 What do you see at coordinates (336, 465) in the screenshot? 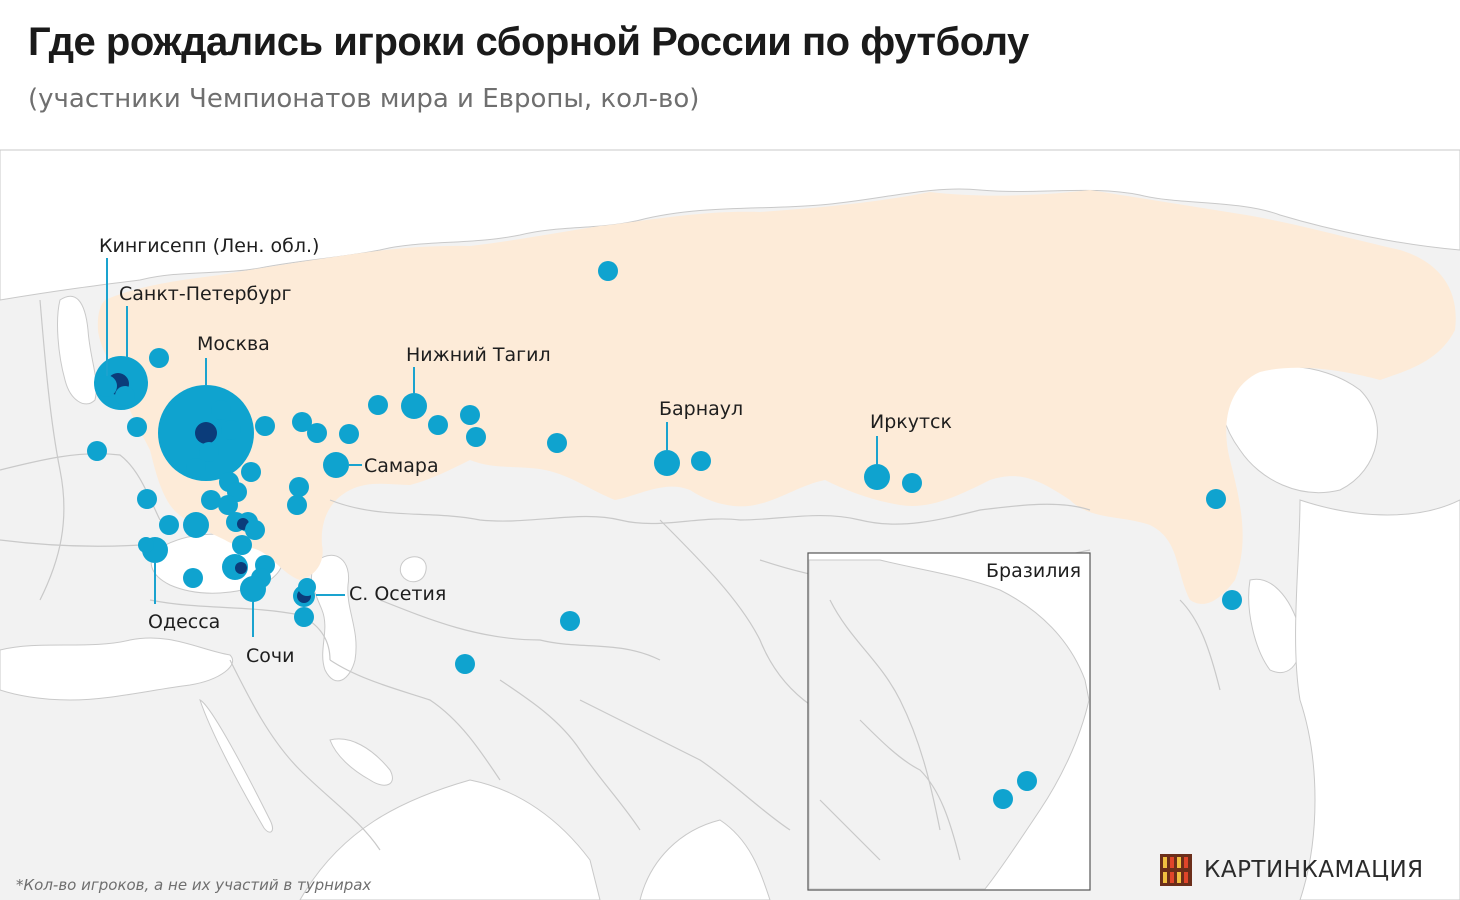
I see `bubble-samara` at bounding box center [336, 465].